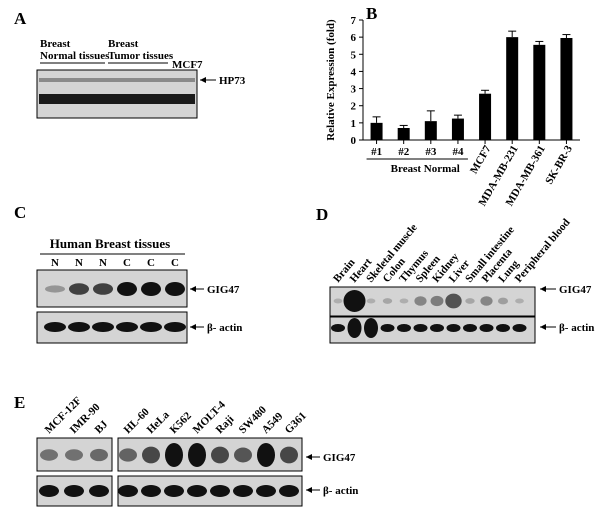 This screenshot has width=600, height=519. What do you see at coordinates (354, 21) in the screenshot?
I see `y-tick-label: 7` at bounding box center [354, 21].